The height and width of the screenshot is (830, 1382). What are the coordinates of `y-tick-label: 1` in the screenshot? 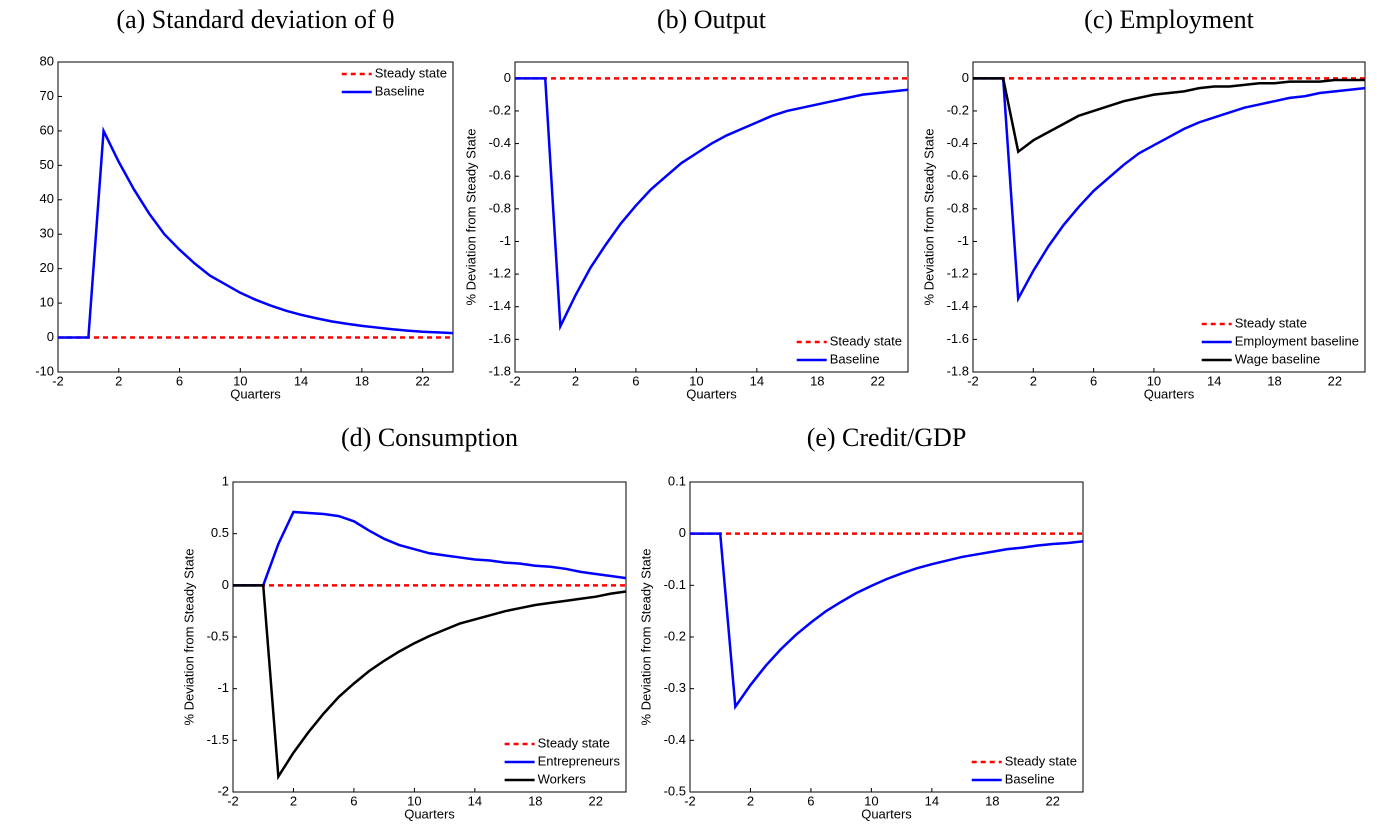 It's located at (225, 480).